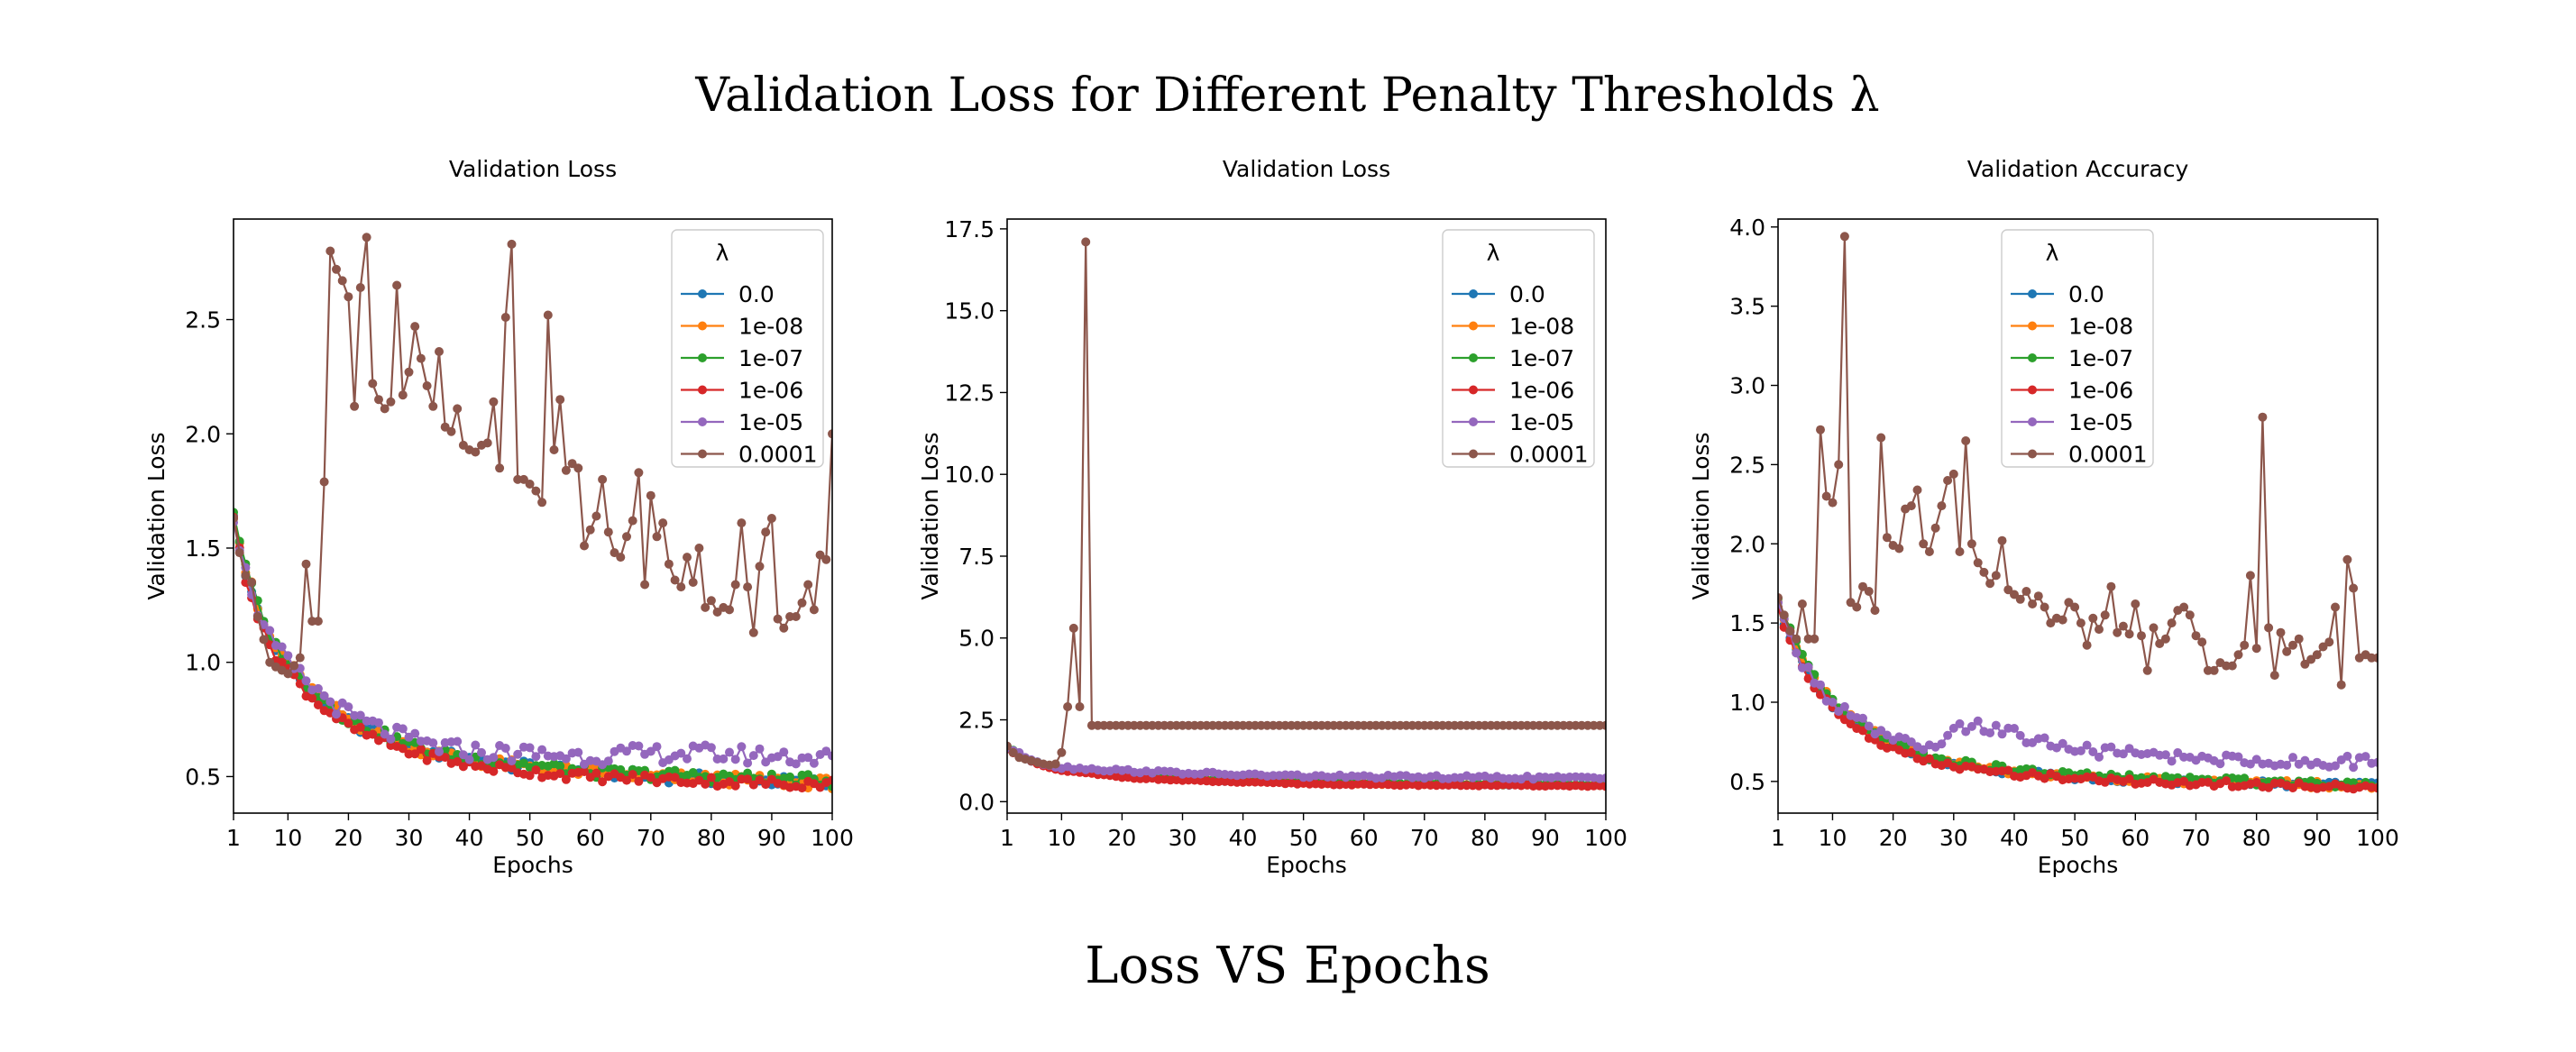 This screenshot has width=2576, height=1052. What do you see at coordinates (976, 557) in the screenshot?
I see `y-tick-label: 7.5` at bounding box center [976, 557].